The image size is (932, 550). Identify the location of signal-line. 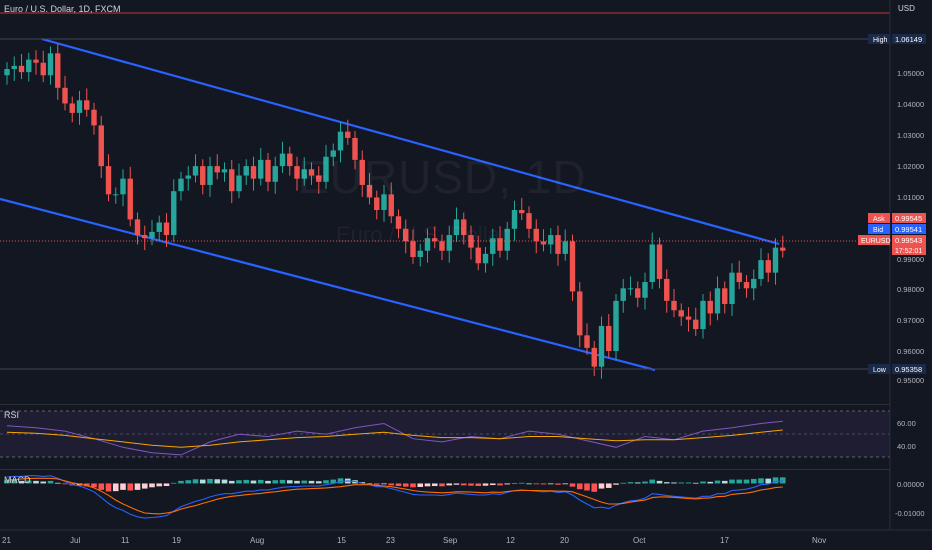
(394, 496).